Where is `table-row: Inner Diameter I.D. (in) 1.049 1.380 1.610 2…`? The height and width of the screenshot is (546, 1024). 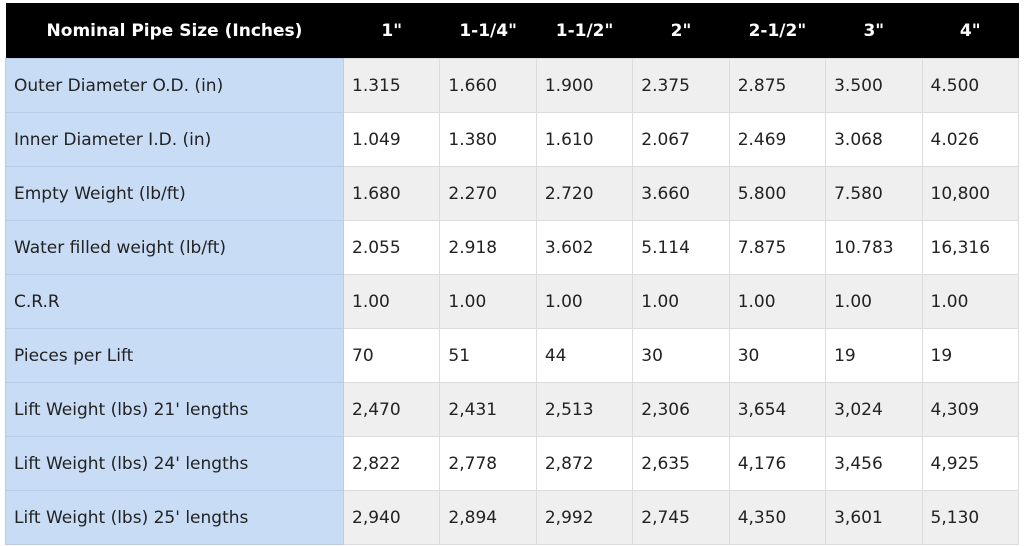
table-row: Inner Diameter I.D. (in) 1.049 1.380 1.610 2… is located at coordinates (512, 139).